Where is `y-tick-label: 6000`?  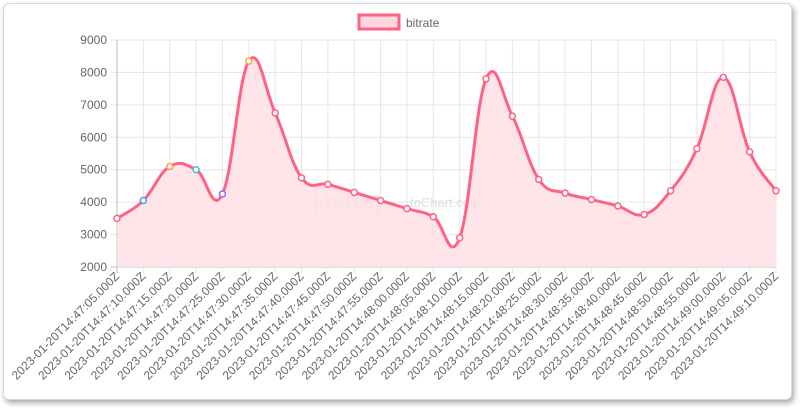
y-tick-label: 6000 is located at coordinates (93, 137).